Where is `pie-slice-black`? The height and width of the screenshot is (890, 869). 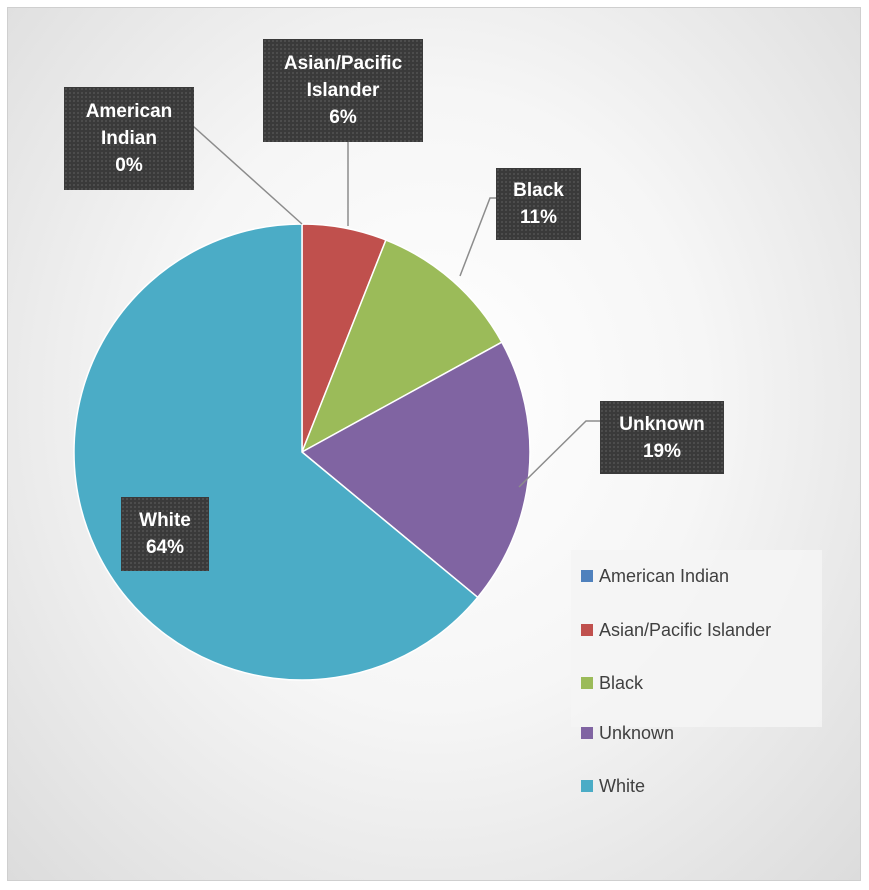 pie-slice-black is located at coordinates (401, 346).